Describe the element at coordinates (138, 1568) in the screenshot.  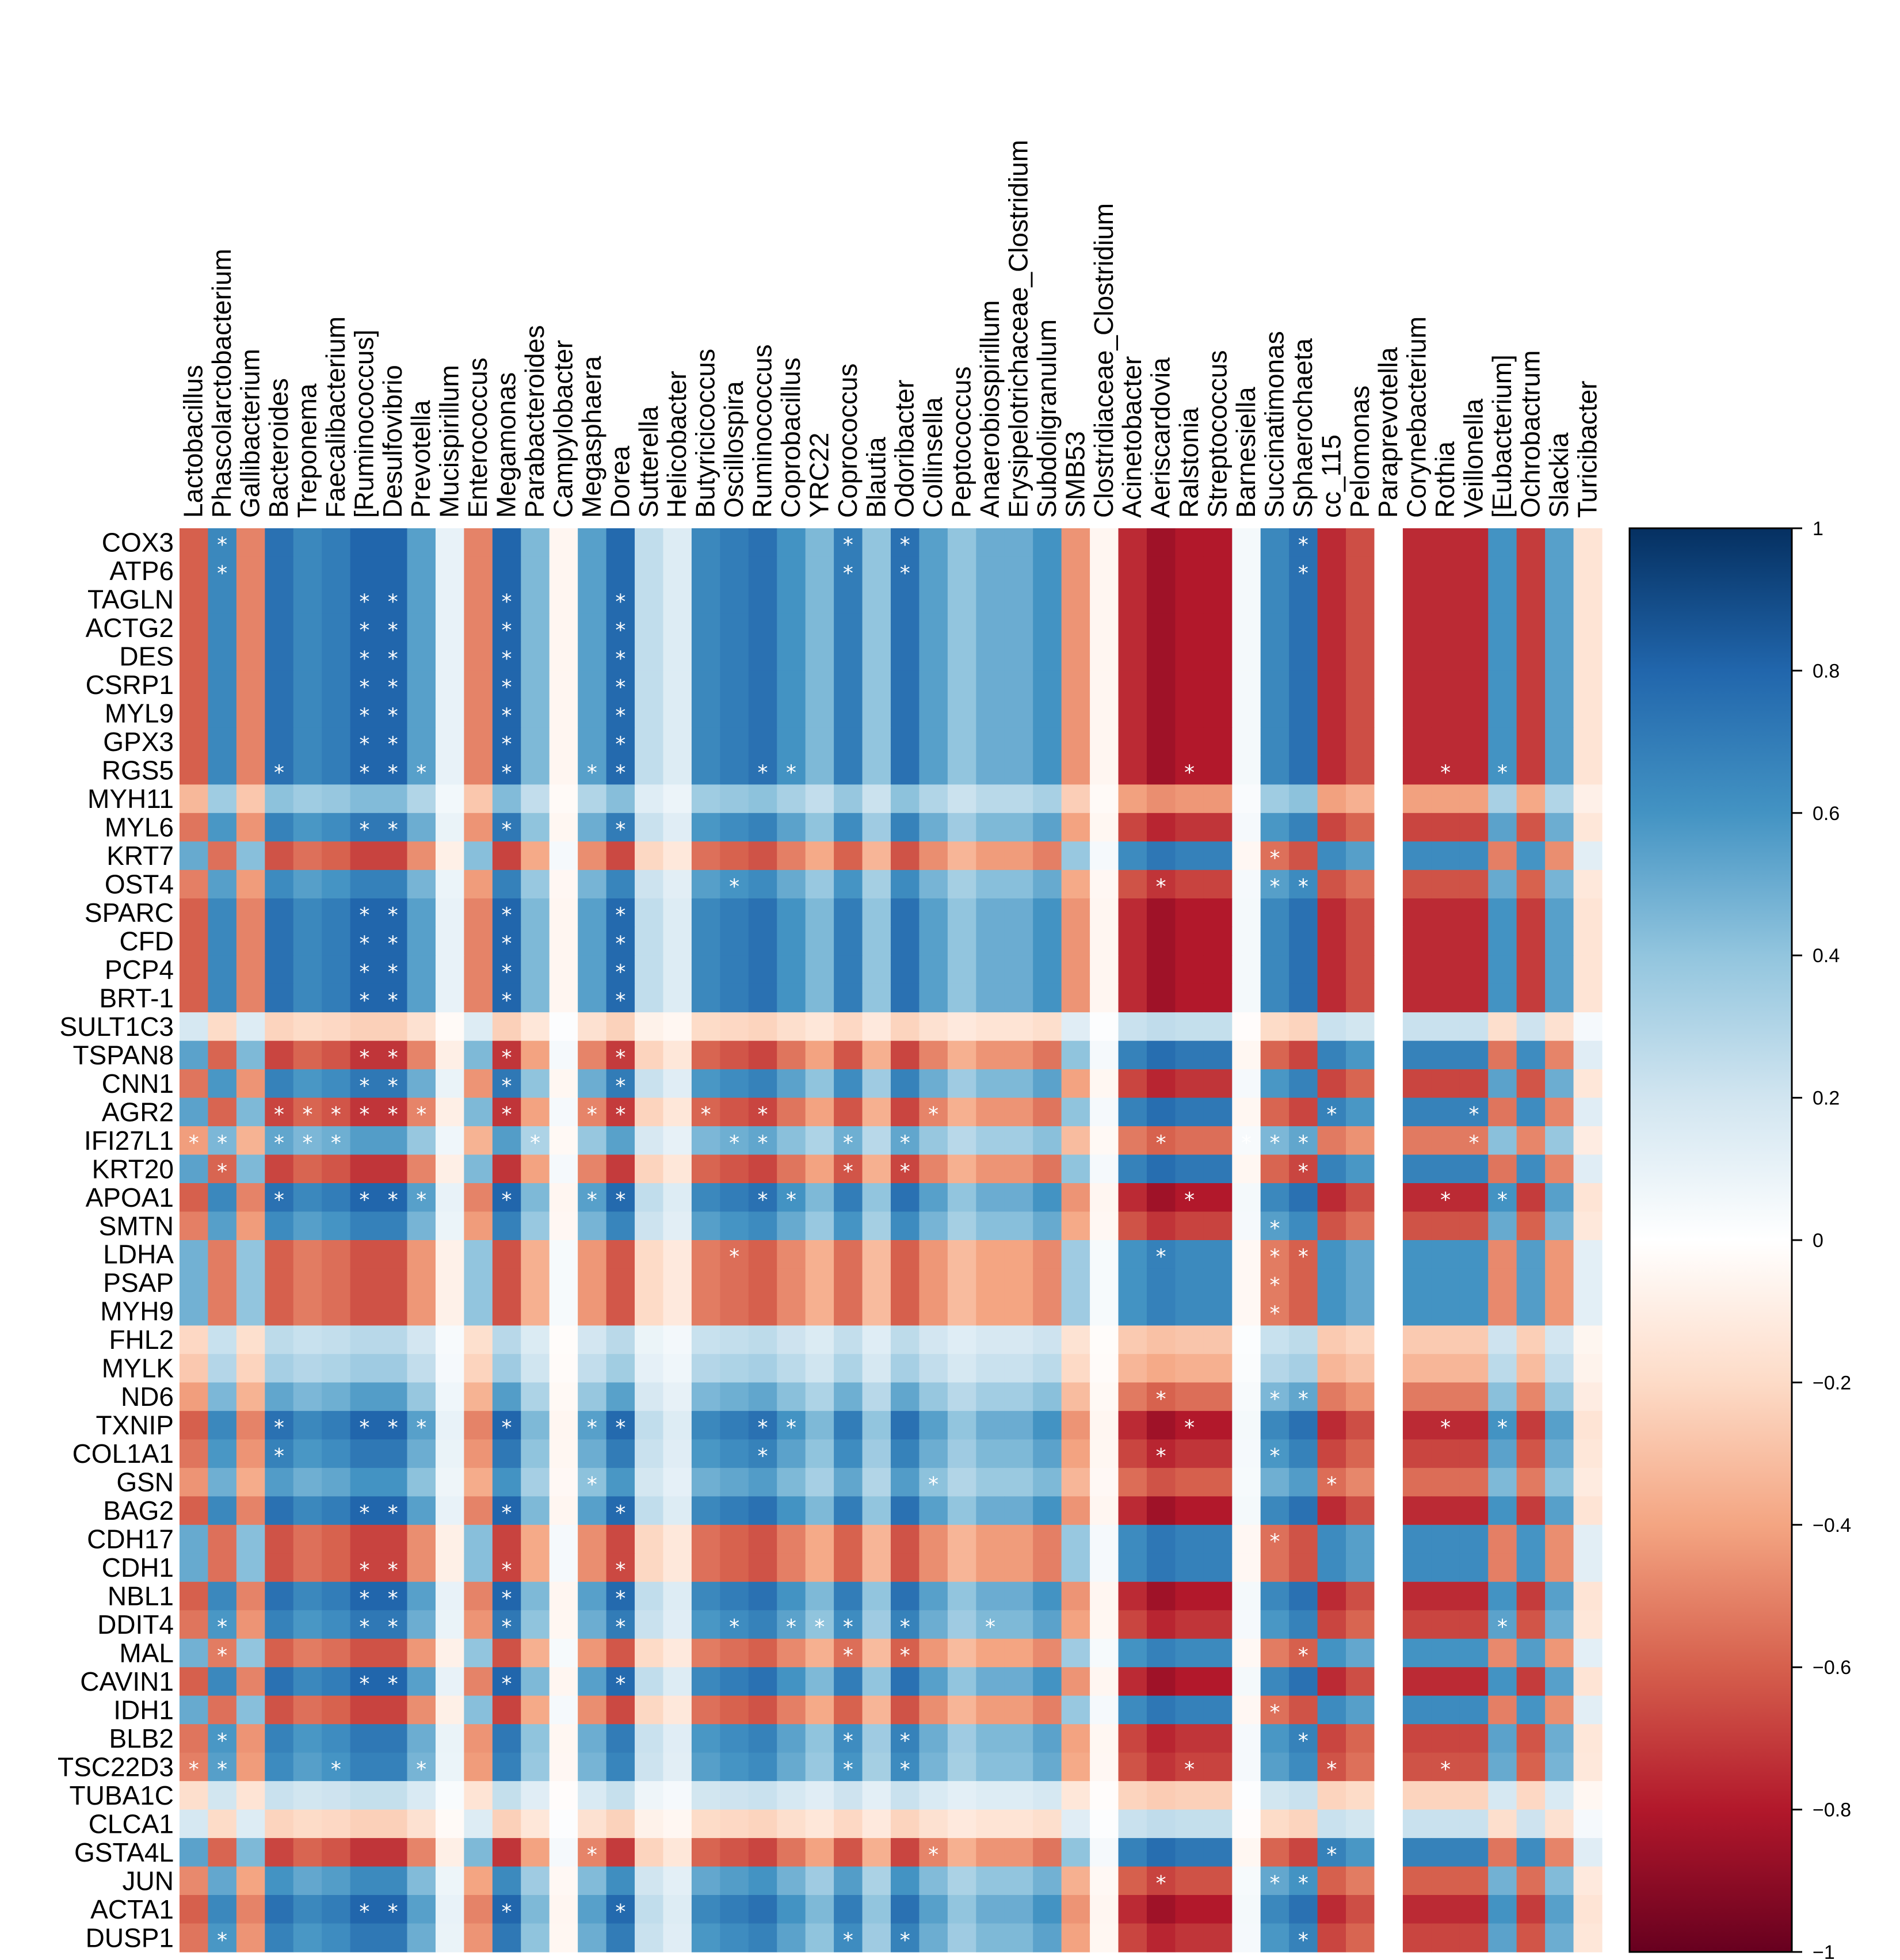
I see `row-label: CDH1` at that location.